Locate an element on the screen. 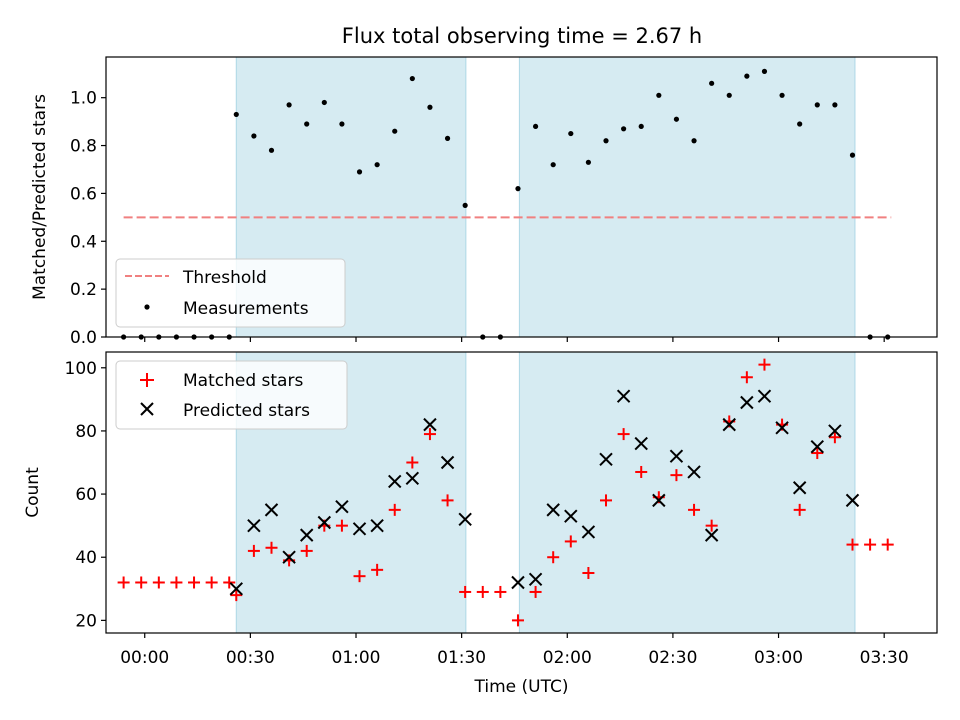  legend-predicted-label: Predicted stars is located at coordinates (246, 411).